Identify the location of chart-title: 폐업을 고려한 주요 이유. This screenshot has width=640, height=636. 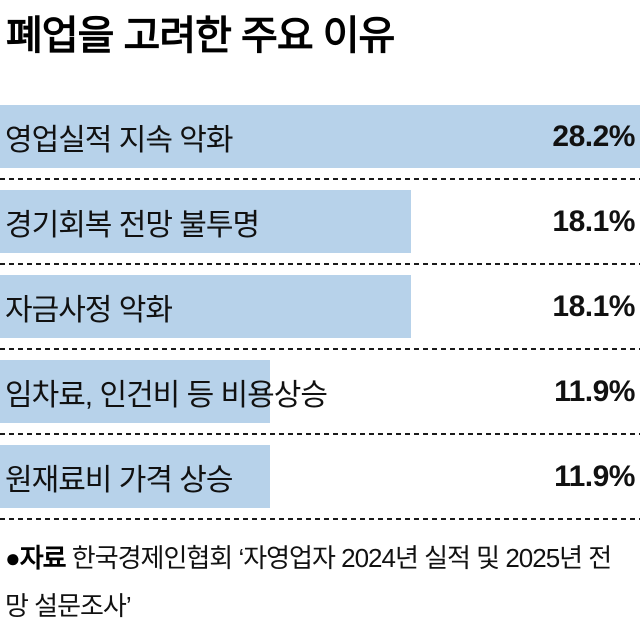
(200, 36).